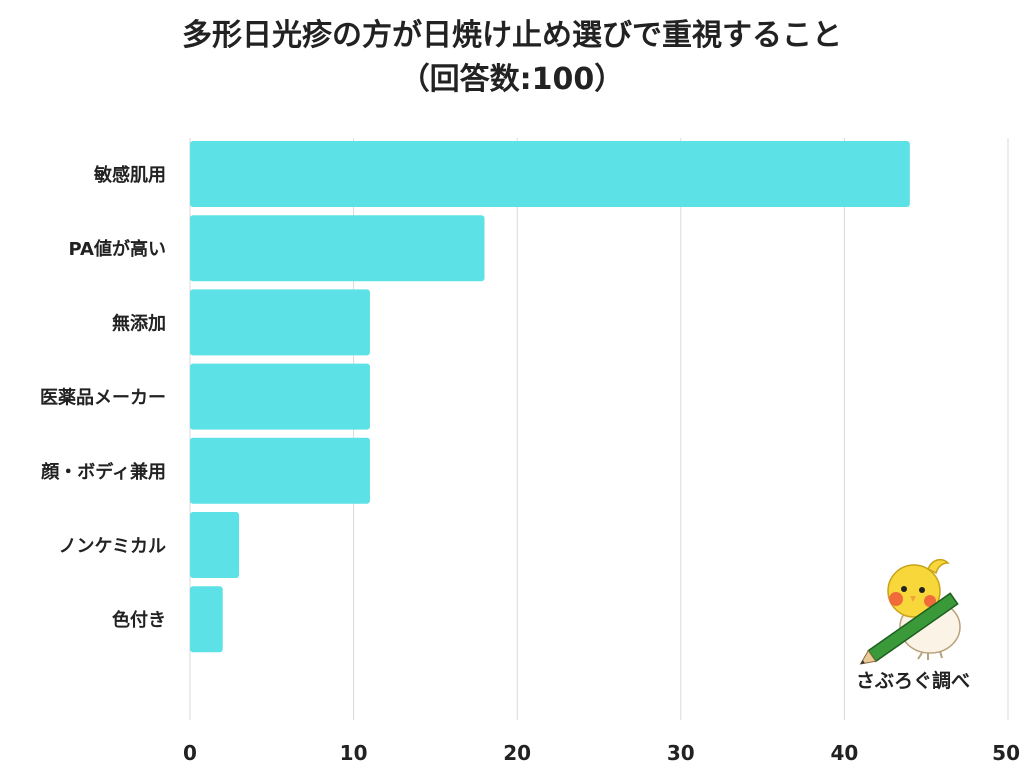 This screenshot has width=1024, height=768. Describe the element at coordinates (681, 753) in the screenshot. I see `x-tick-label: 30` at that location.